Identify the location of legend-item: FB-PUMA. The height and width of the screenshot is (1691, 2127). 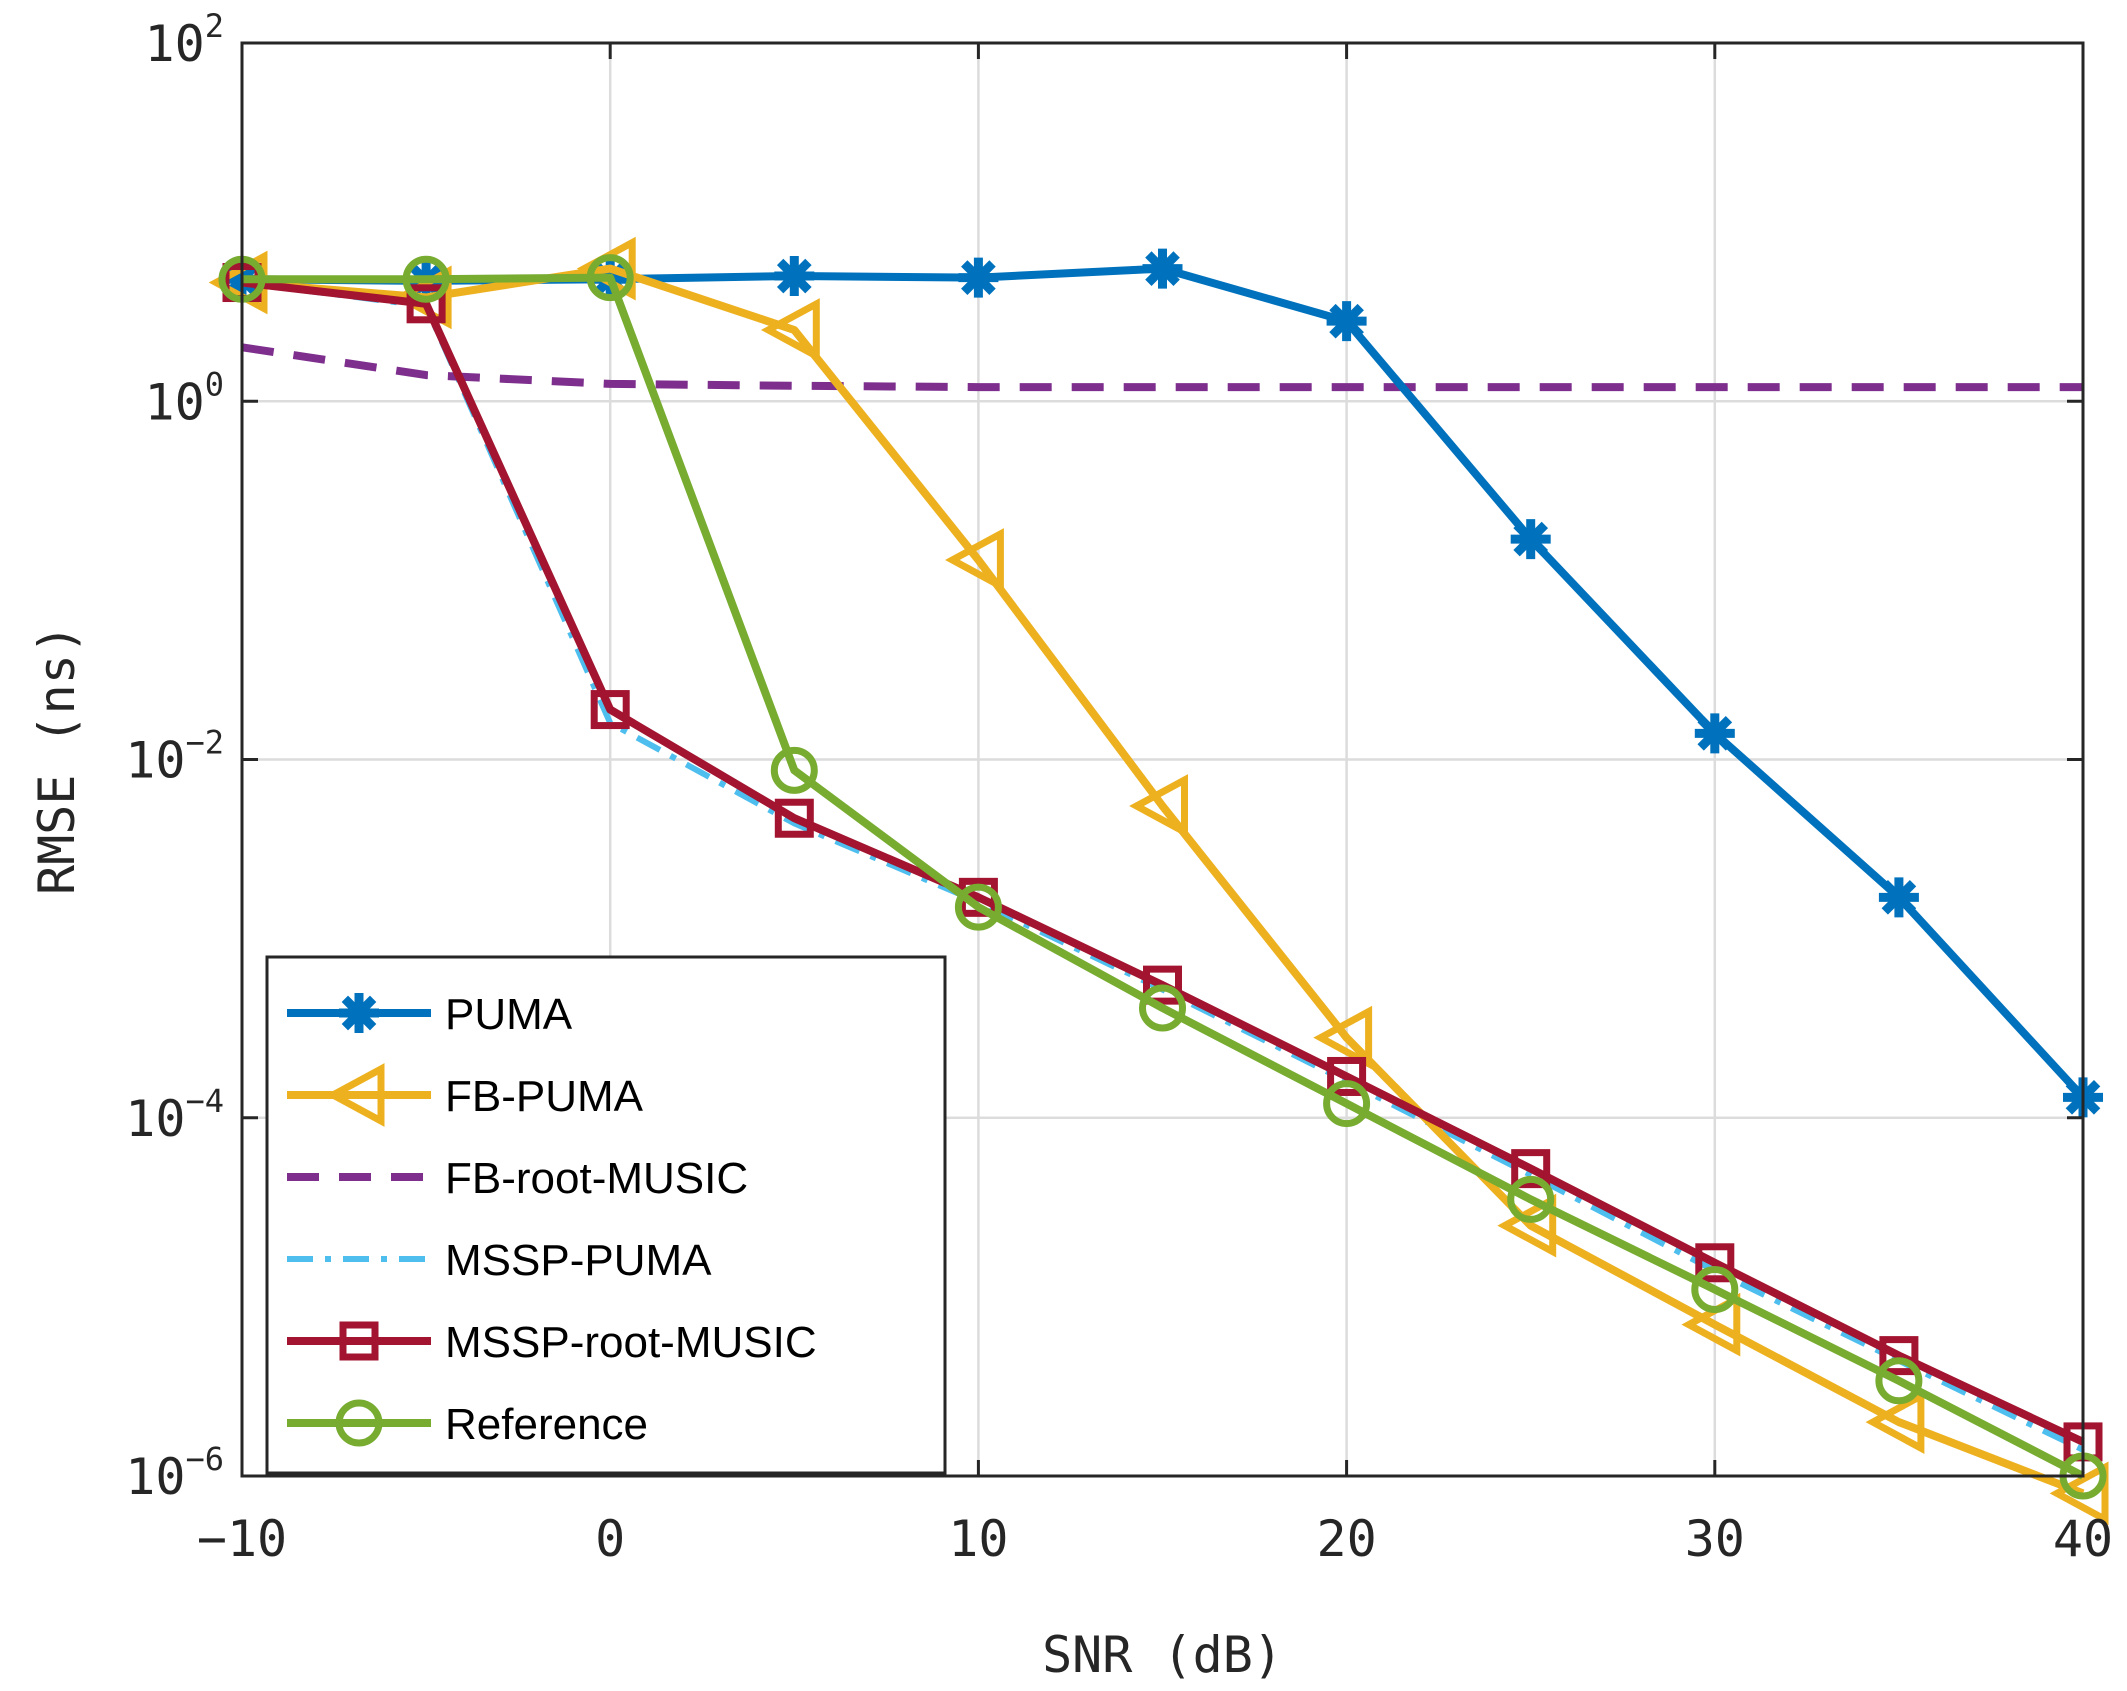
(465, 1095).